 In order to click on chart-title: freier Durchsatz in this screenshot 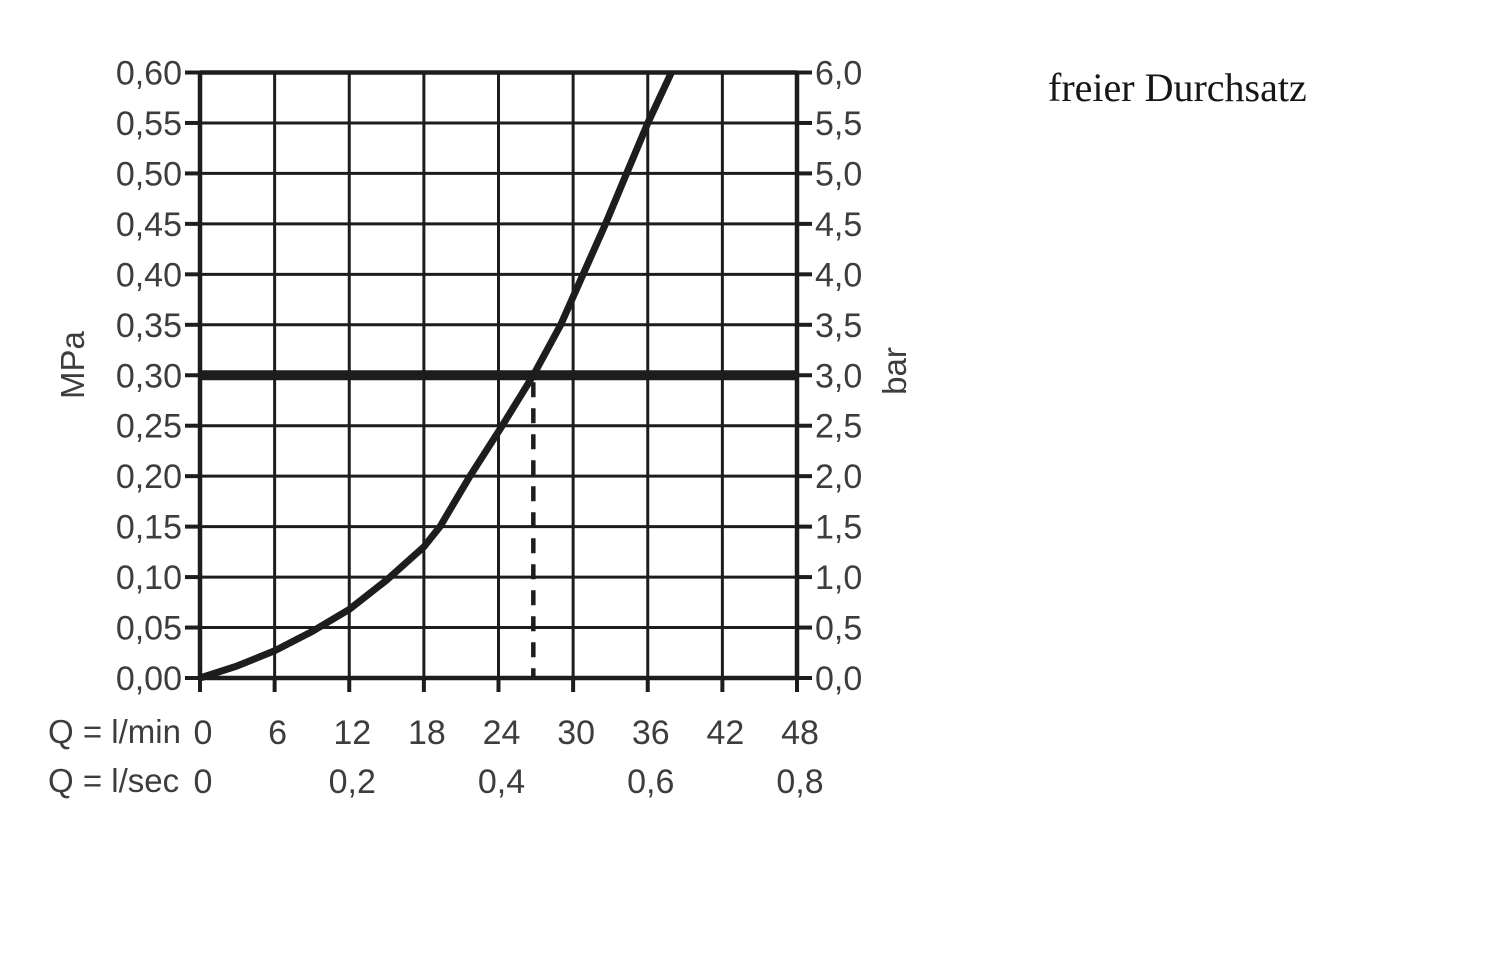, I will do `click(1177, 87)`.